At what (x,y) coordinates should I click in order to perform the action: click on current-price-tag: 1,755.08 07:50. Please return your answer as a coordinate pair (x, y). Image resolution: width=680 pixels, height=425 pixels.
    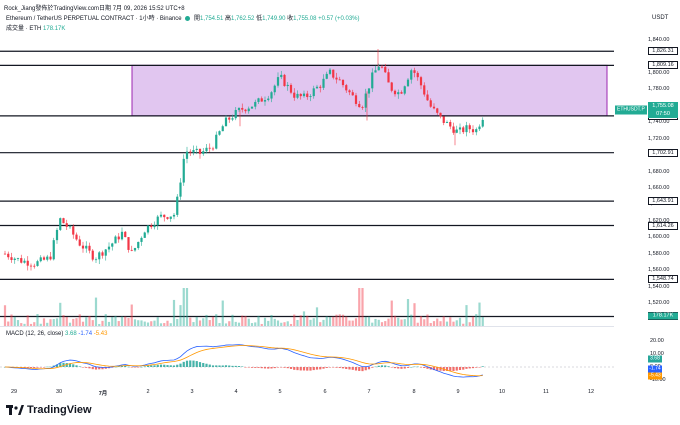
    Looking at the image, I should click on (663, 109).